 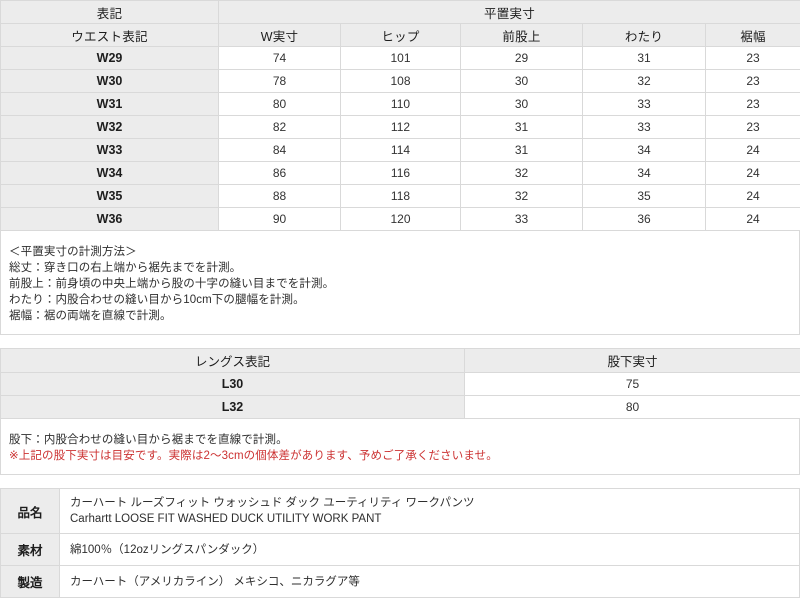 I want to click on info-label-manufacture: 製造, so click(x=30, y=582).